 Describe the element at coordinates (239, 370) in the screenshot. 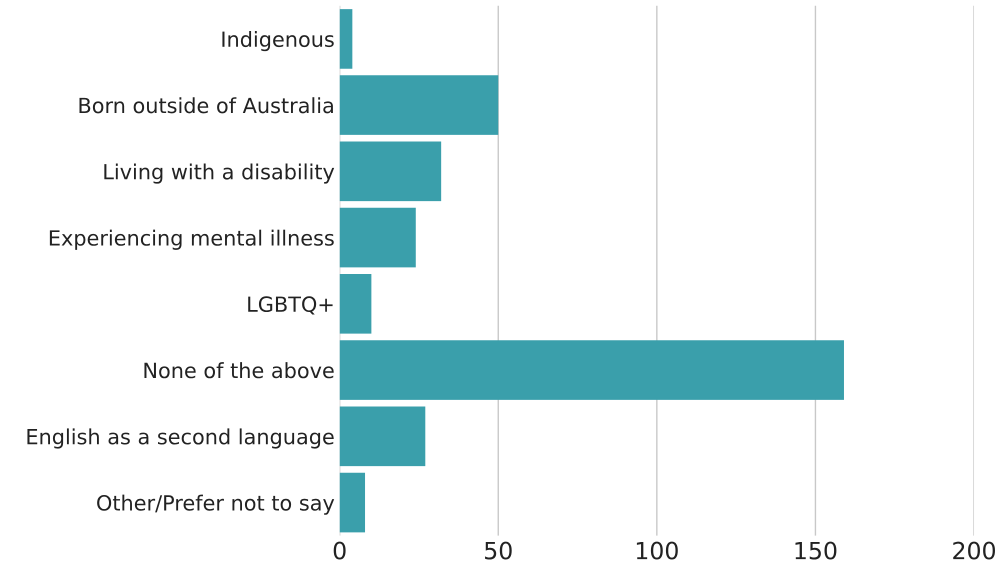

I see `y-tick-label: None of the above` at that location.